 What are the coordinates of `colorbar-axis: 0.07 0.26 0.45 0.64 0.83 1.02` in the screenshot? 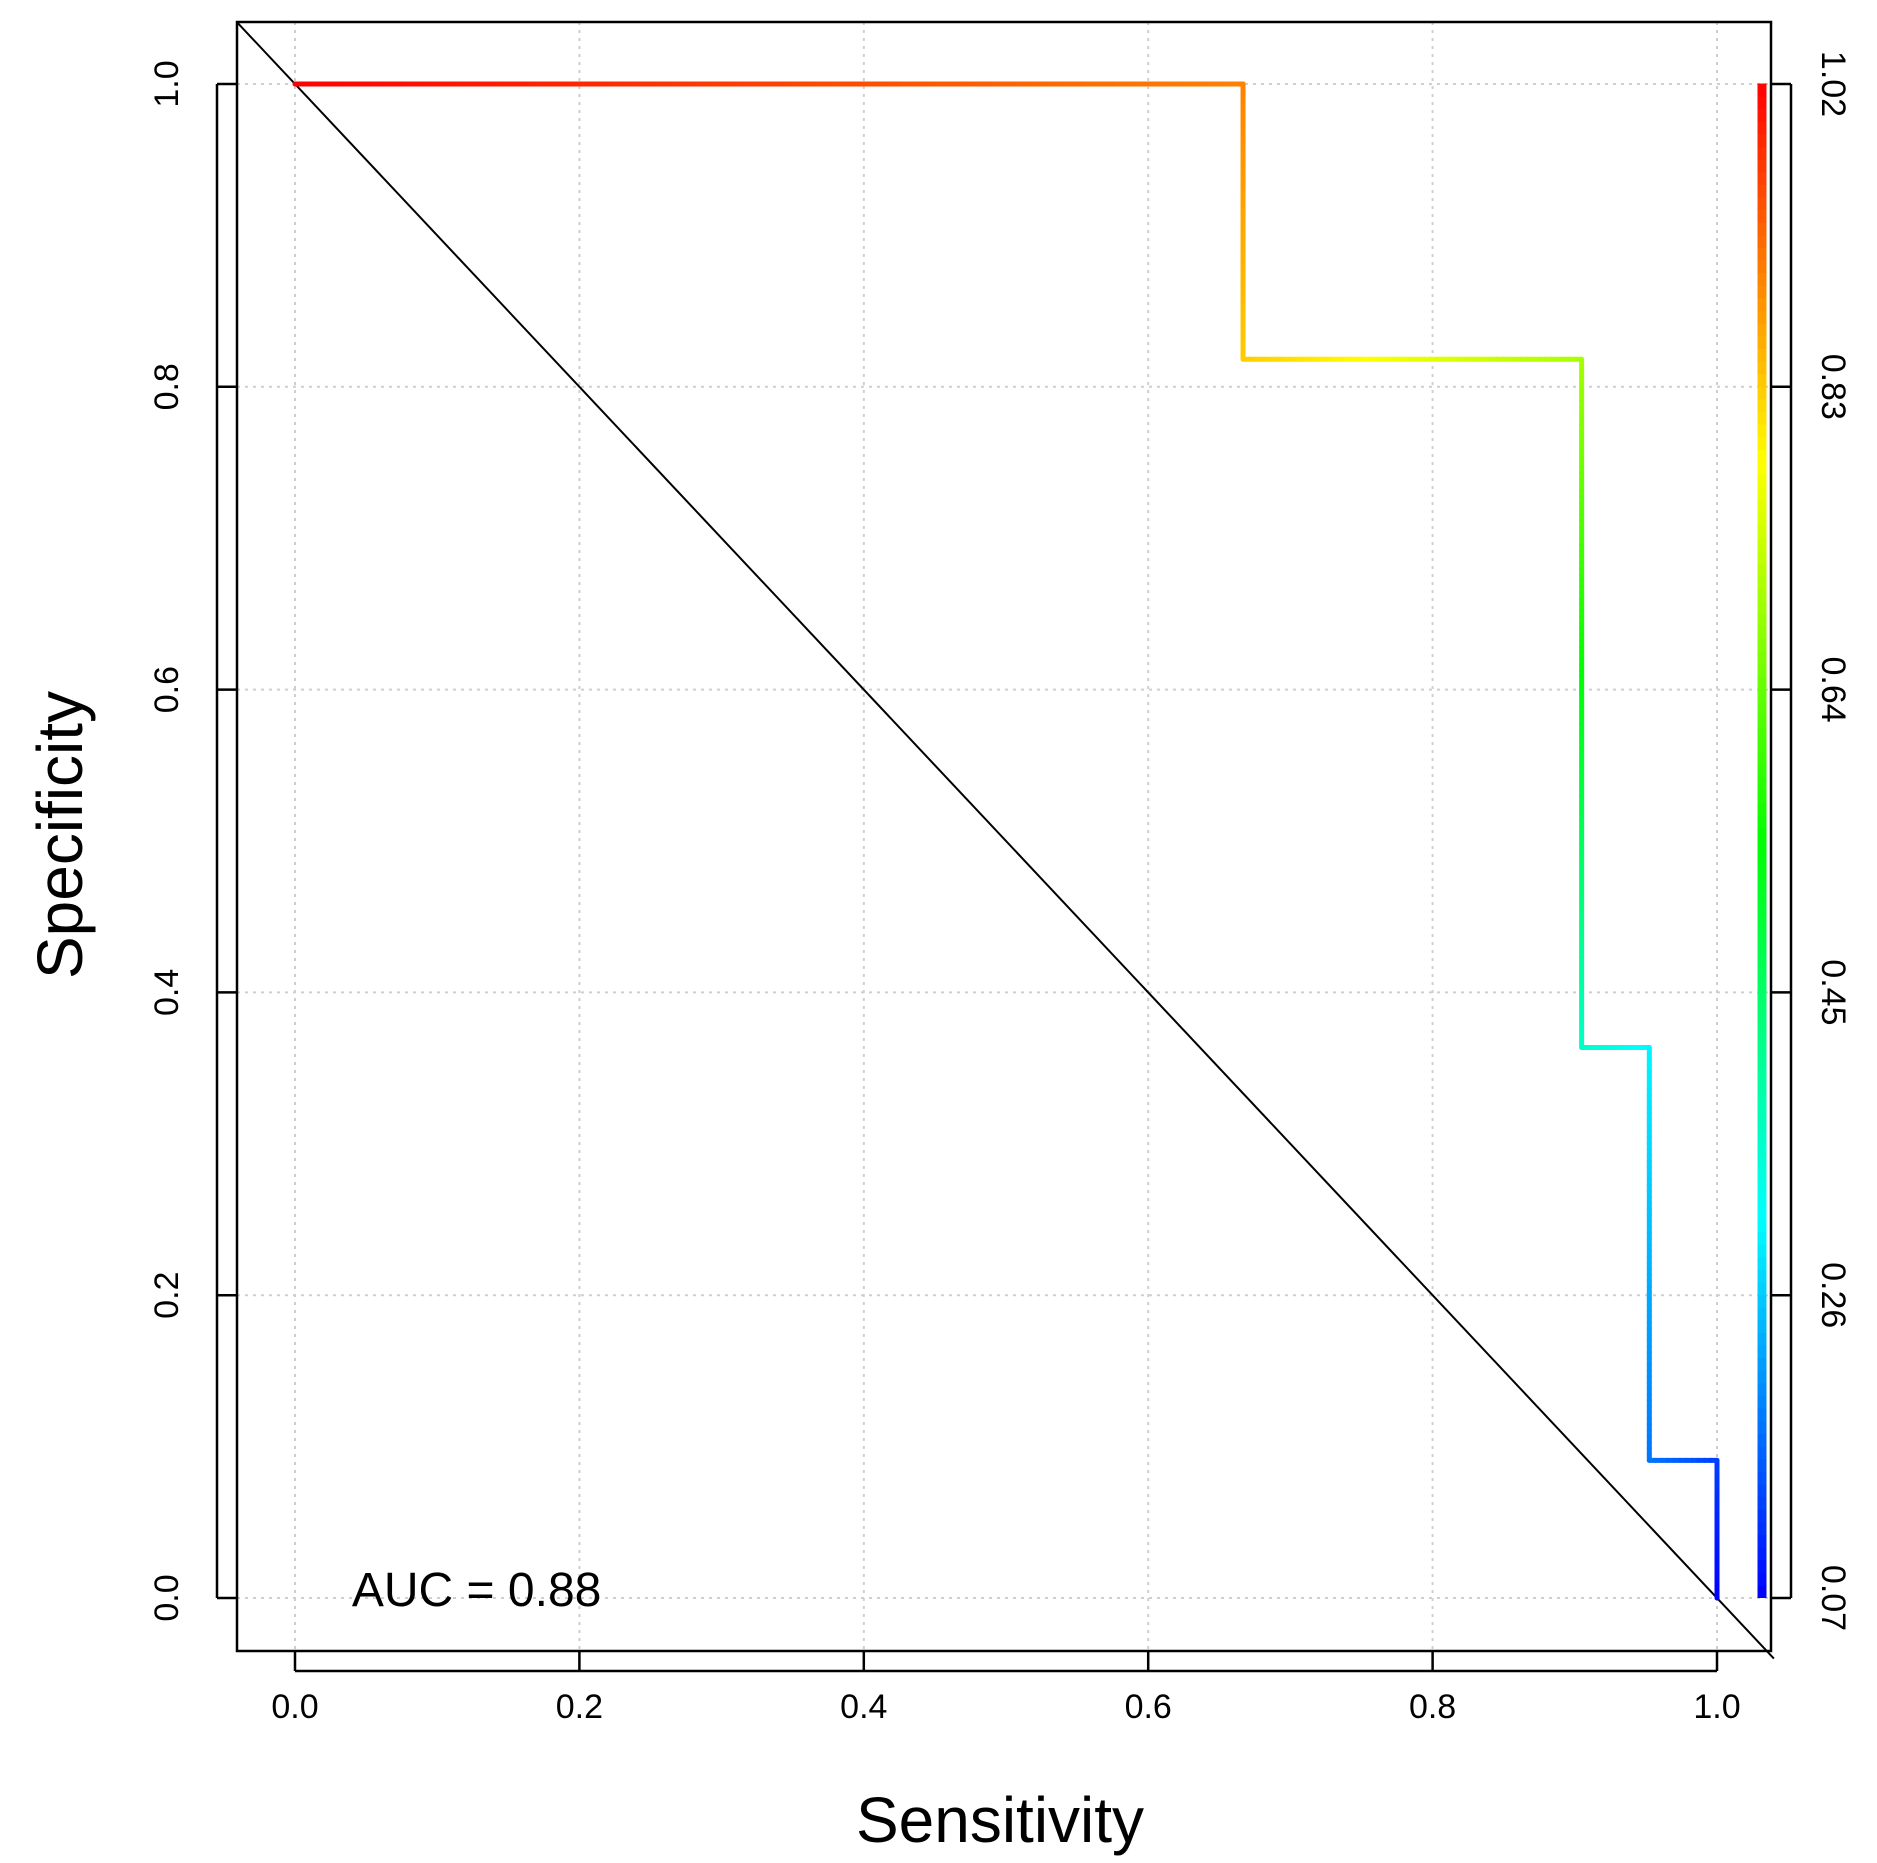 It's located at (1811, 841).